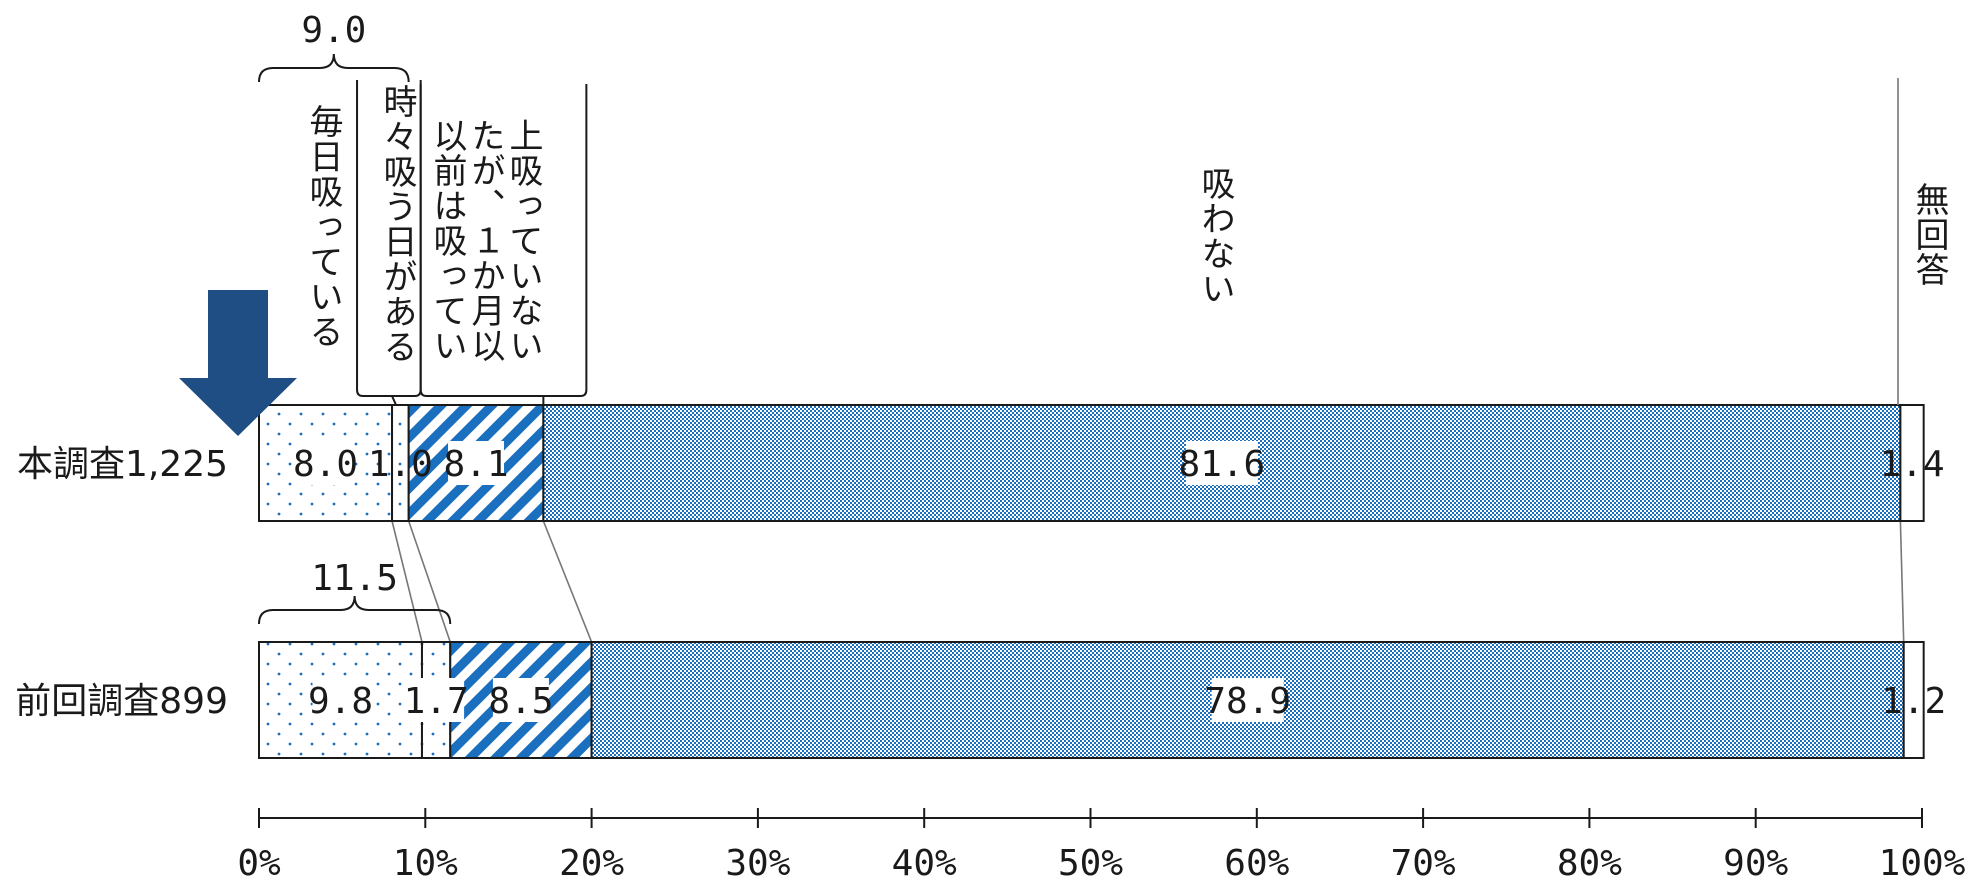 Image resolution: width=1972 pixels, height=886 pixels. Describe the element at coordinates (591, 863) in the screenshot. I see `x-tick-label: 20%` at that location.